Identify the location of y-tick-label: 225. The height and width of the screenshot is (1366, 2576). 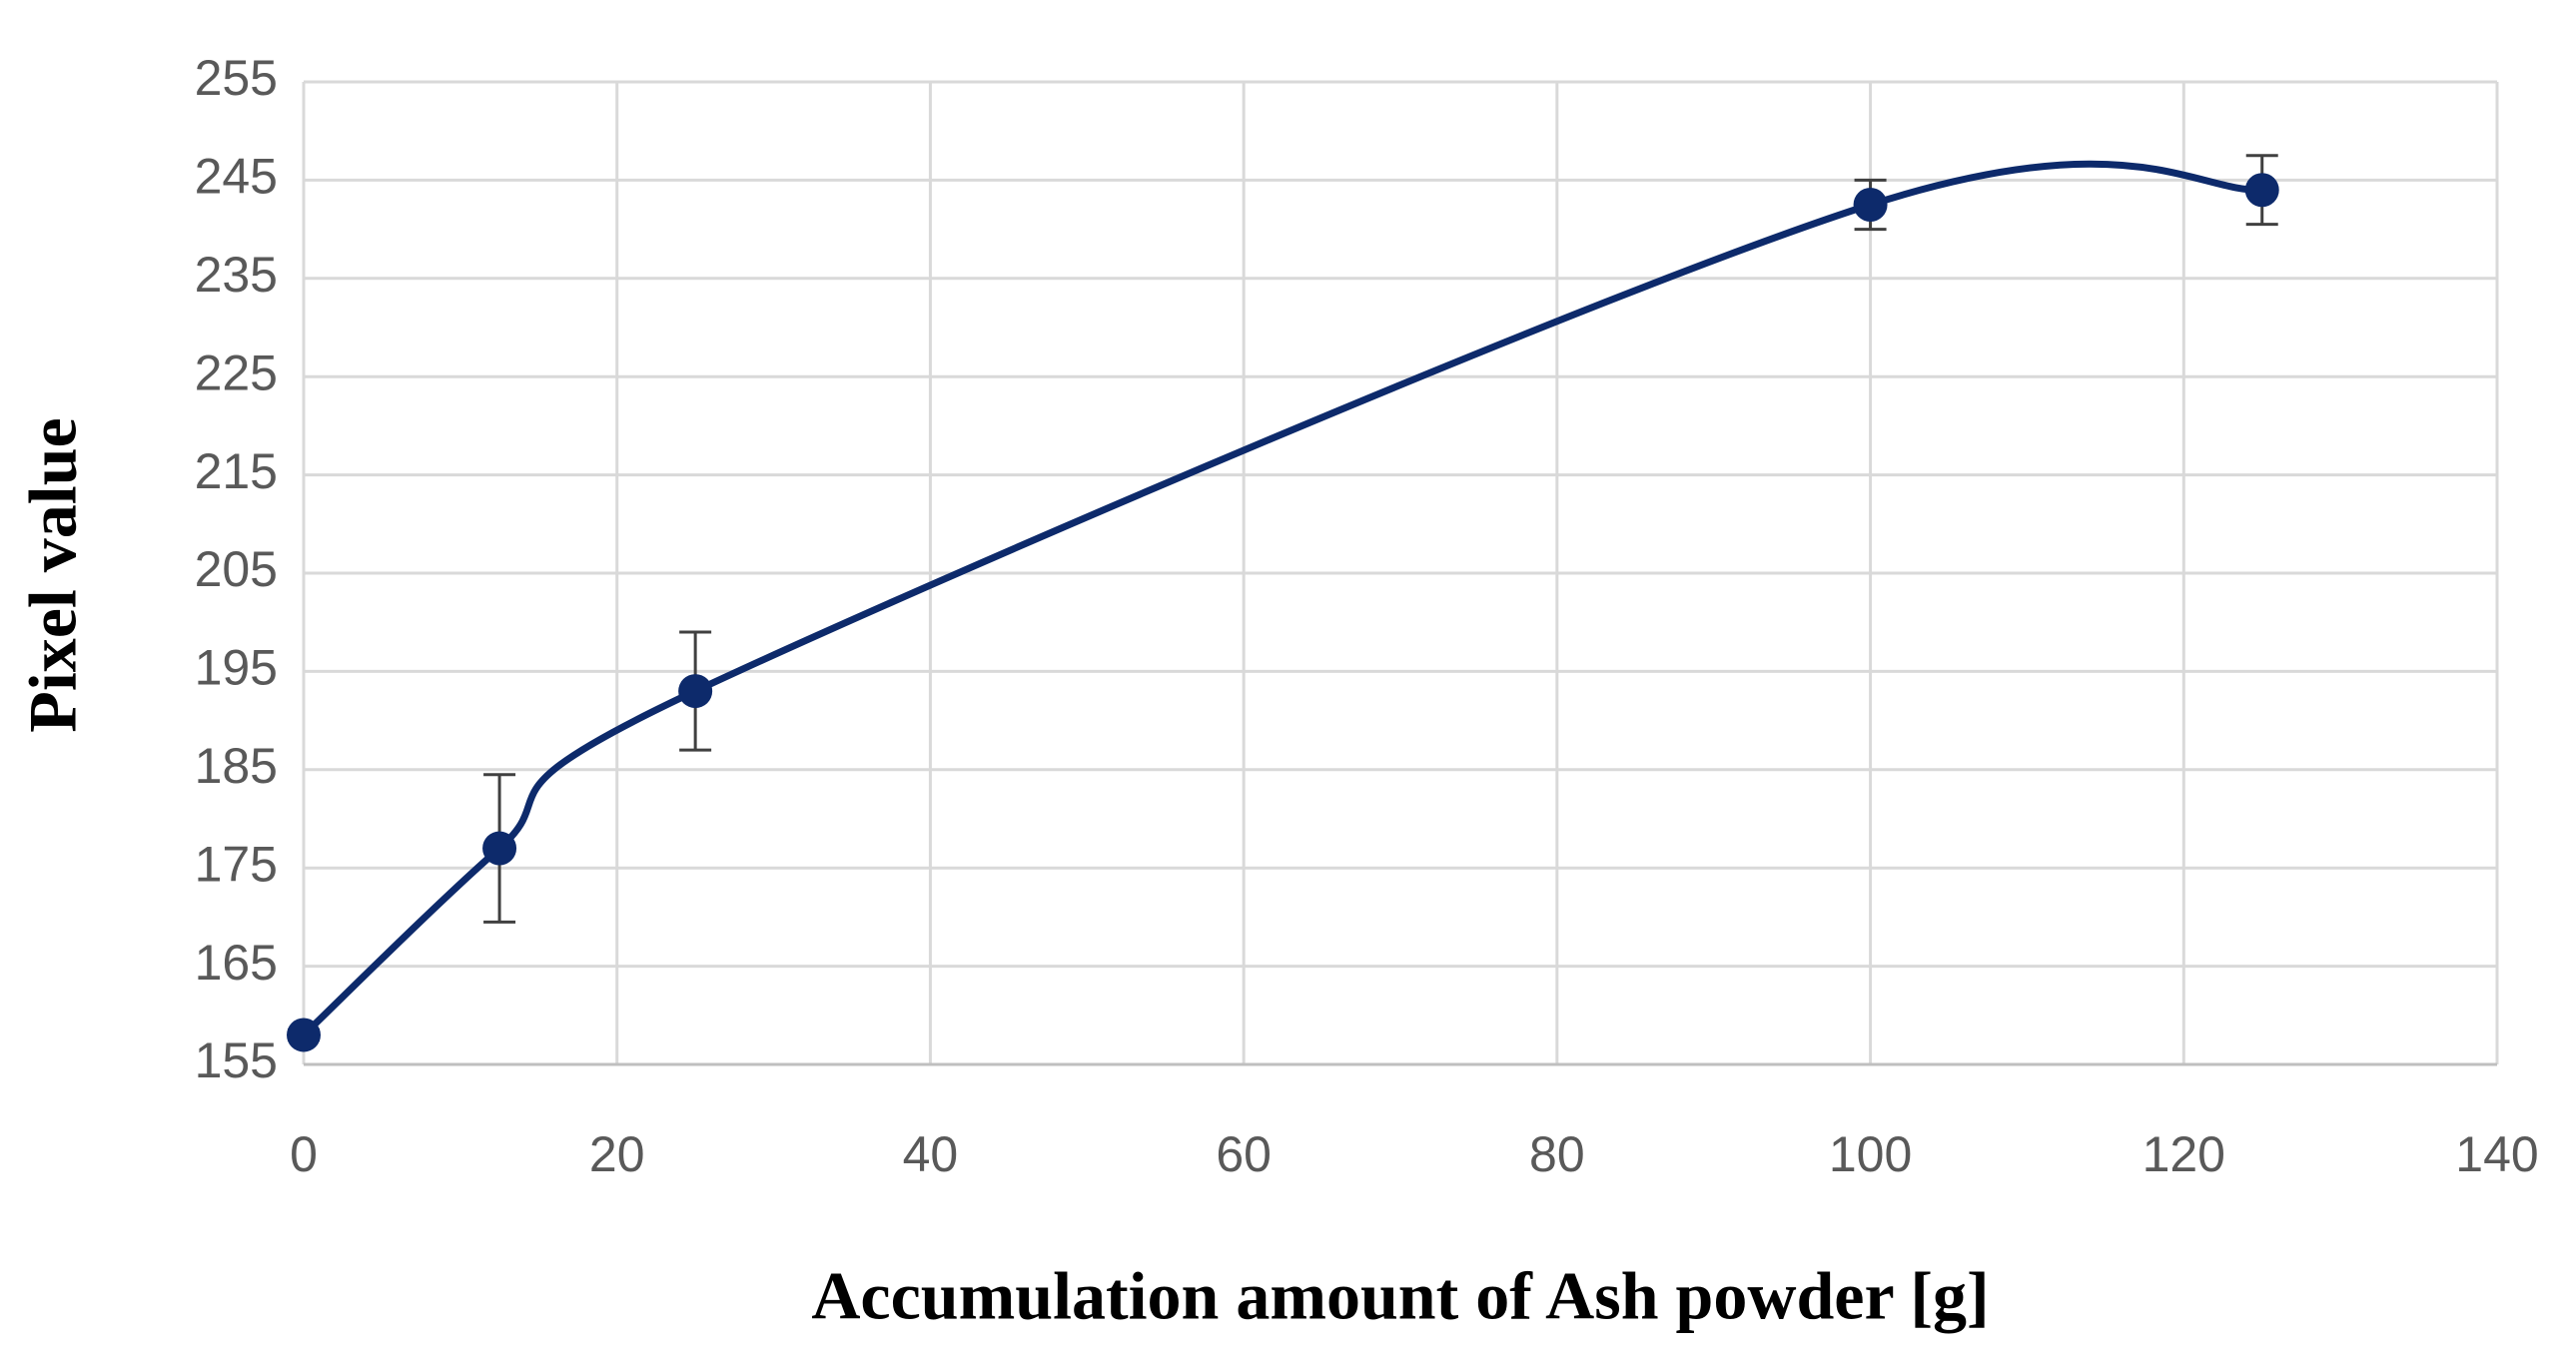
(237, 372).